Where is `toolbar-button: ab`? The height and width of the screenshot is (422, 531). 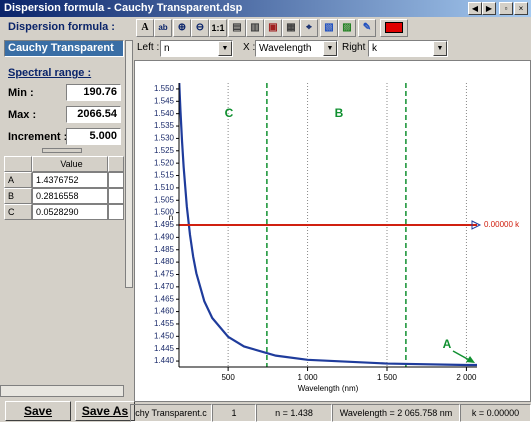 toolbar-button: ab is located at coordinates (163, 28).